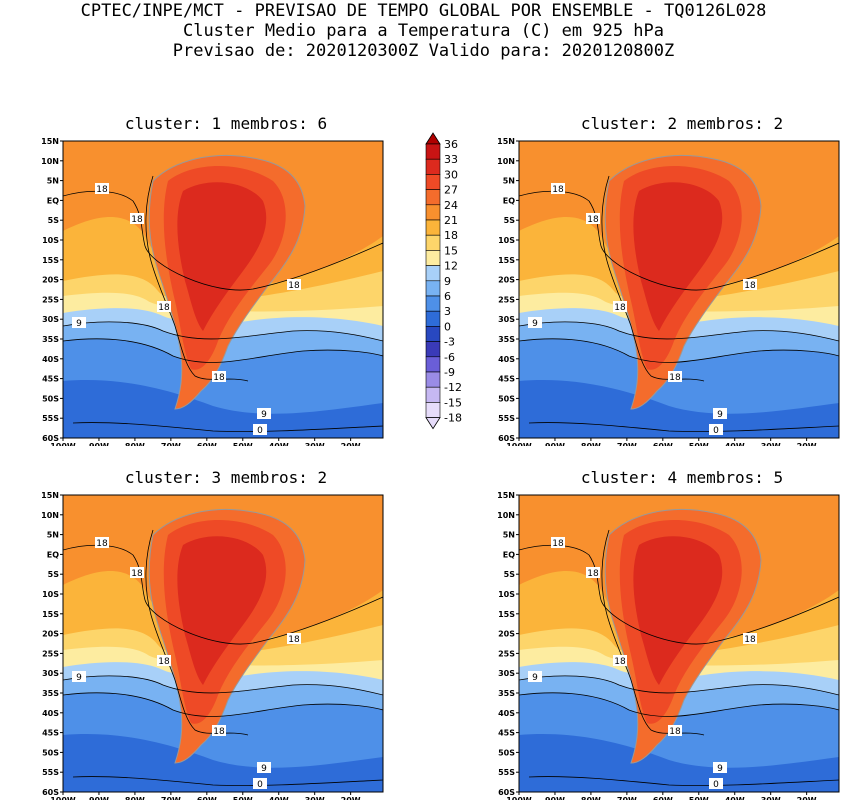  What do you see at coordinates (451, 250) in the screenshot?
I see `colorbar-label: 15` at bounding box center [451, 250].